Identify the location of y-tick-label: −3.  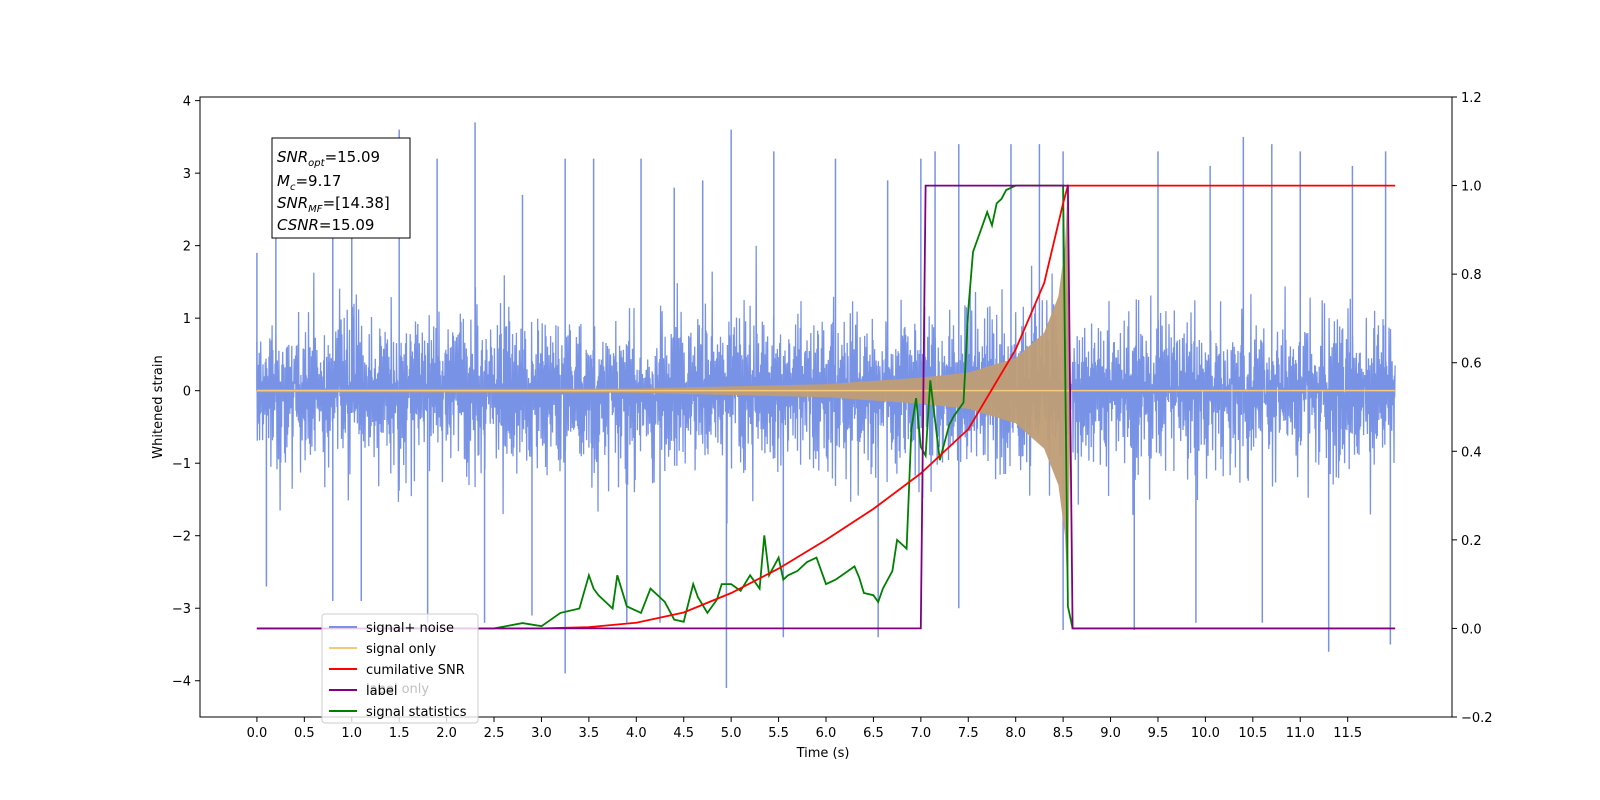
(181, 609).